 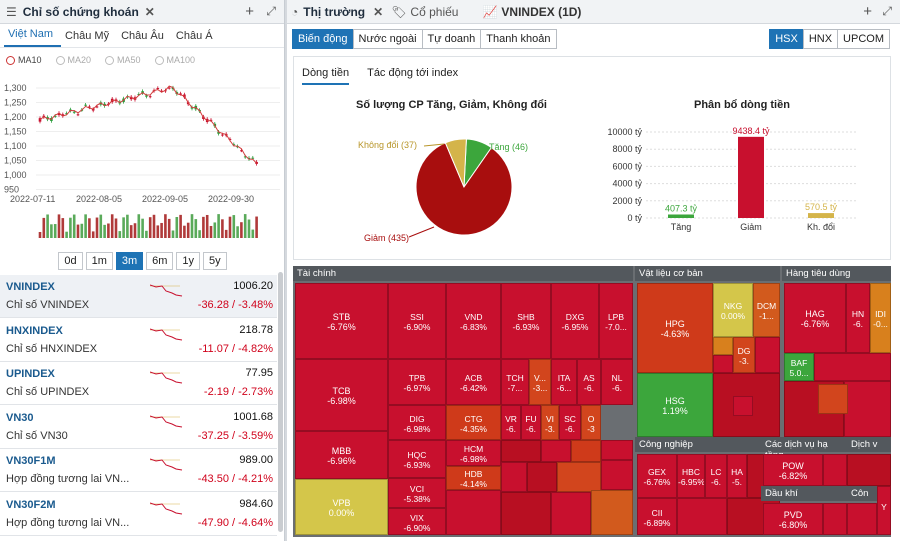 I want to click on treemap-tile: HA -5., so click(x=737, y=476).